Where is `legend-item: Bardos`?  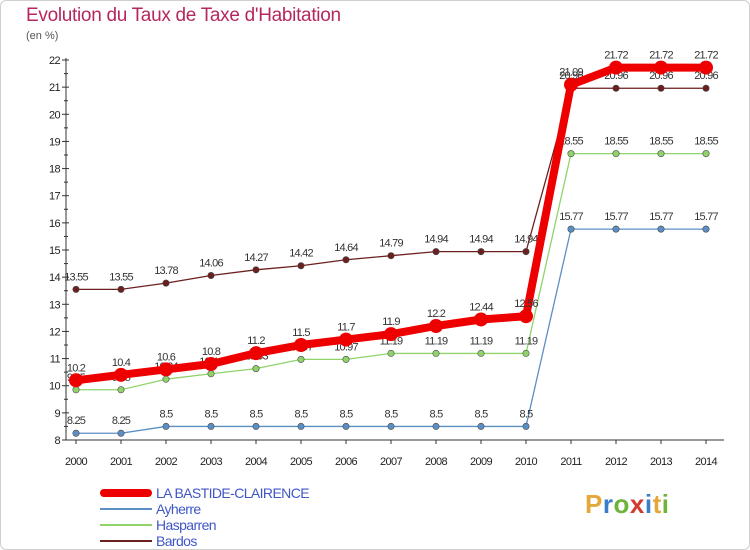 legend-item: Bardos is located at coordinates (204, 541).